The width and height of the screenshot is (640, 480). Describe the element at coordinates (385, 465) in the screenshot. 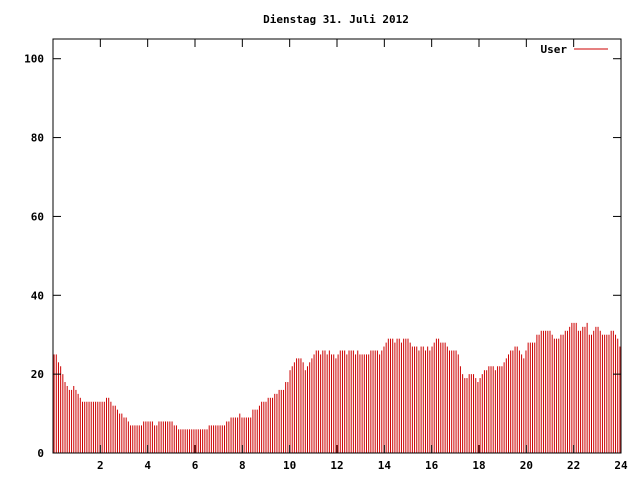

I see `x-tick-label: 14` at that location.